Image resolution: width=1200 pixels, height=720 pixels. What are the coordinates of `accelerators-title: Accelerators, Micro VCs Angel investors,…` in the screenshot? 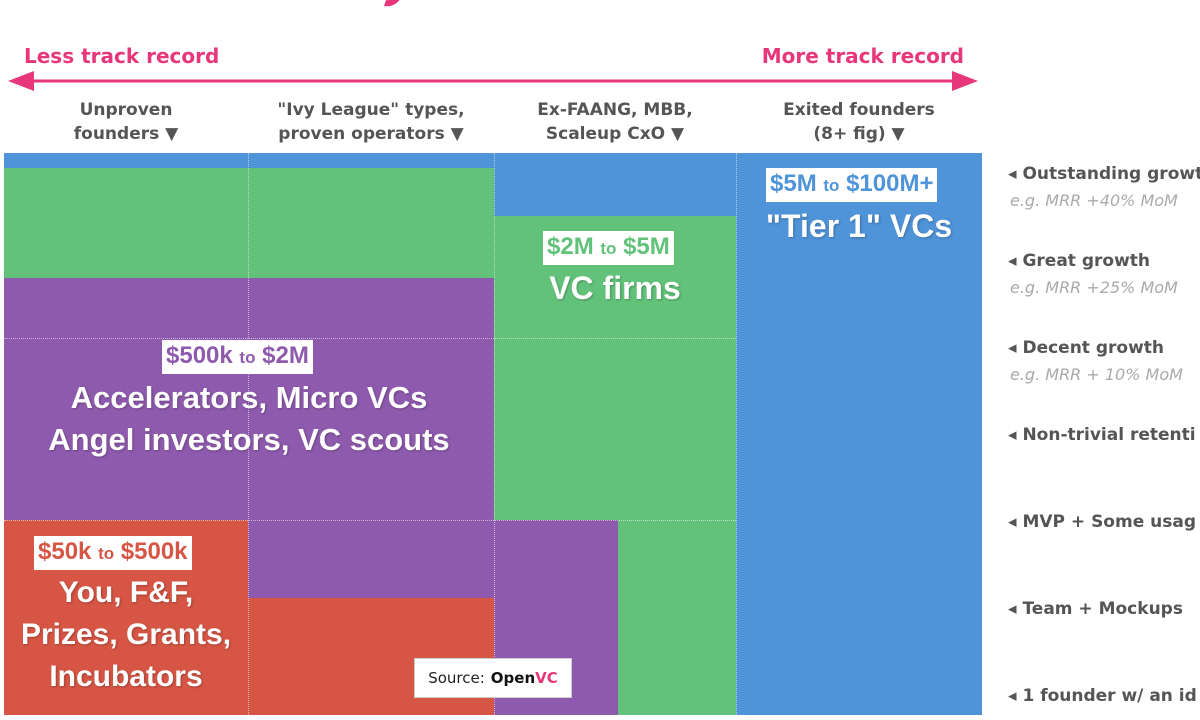 It's located at (249, 419).